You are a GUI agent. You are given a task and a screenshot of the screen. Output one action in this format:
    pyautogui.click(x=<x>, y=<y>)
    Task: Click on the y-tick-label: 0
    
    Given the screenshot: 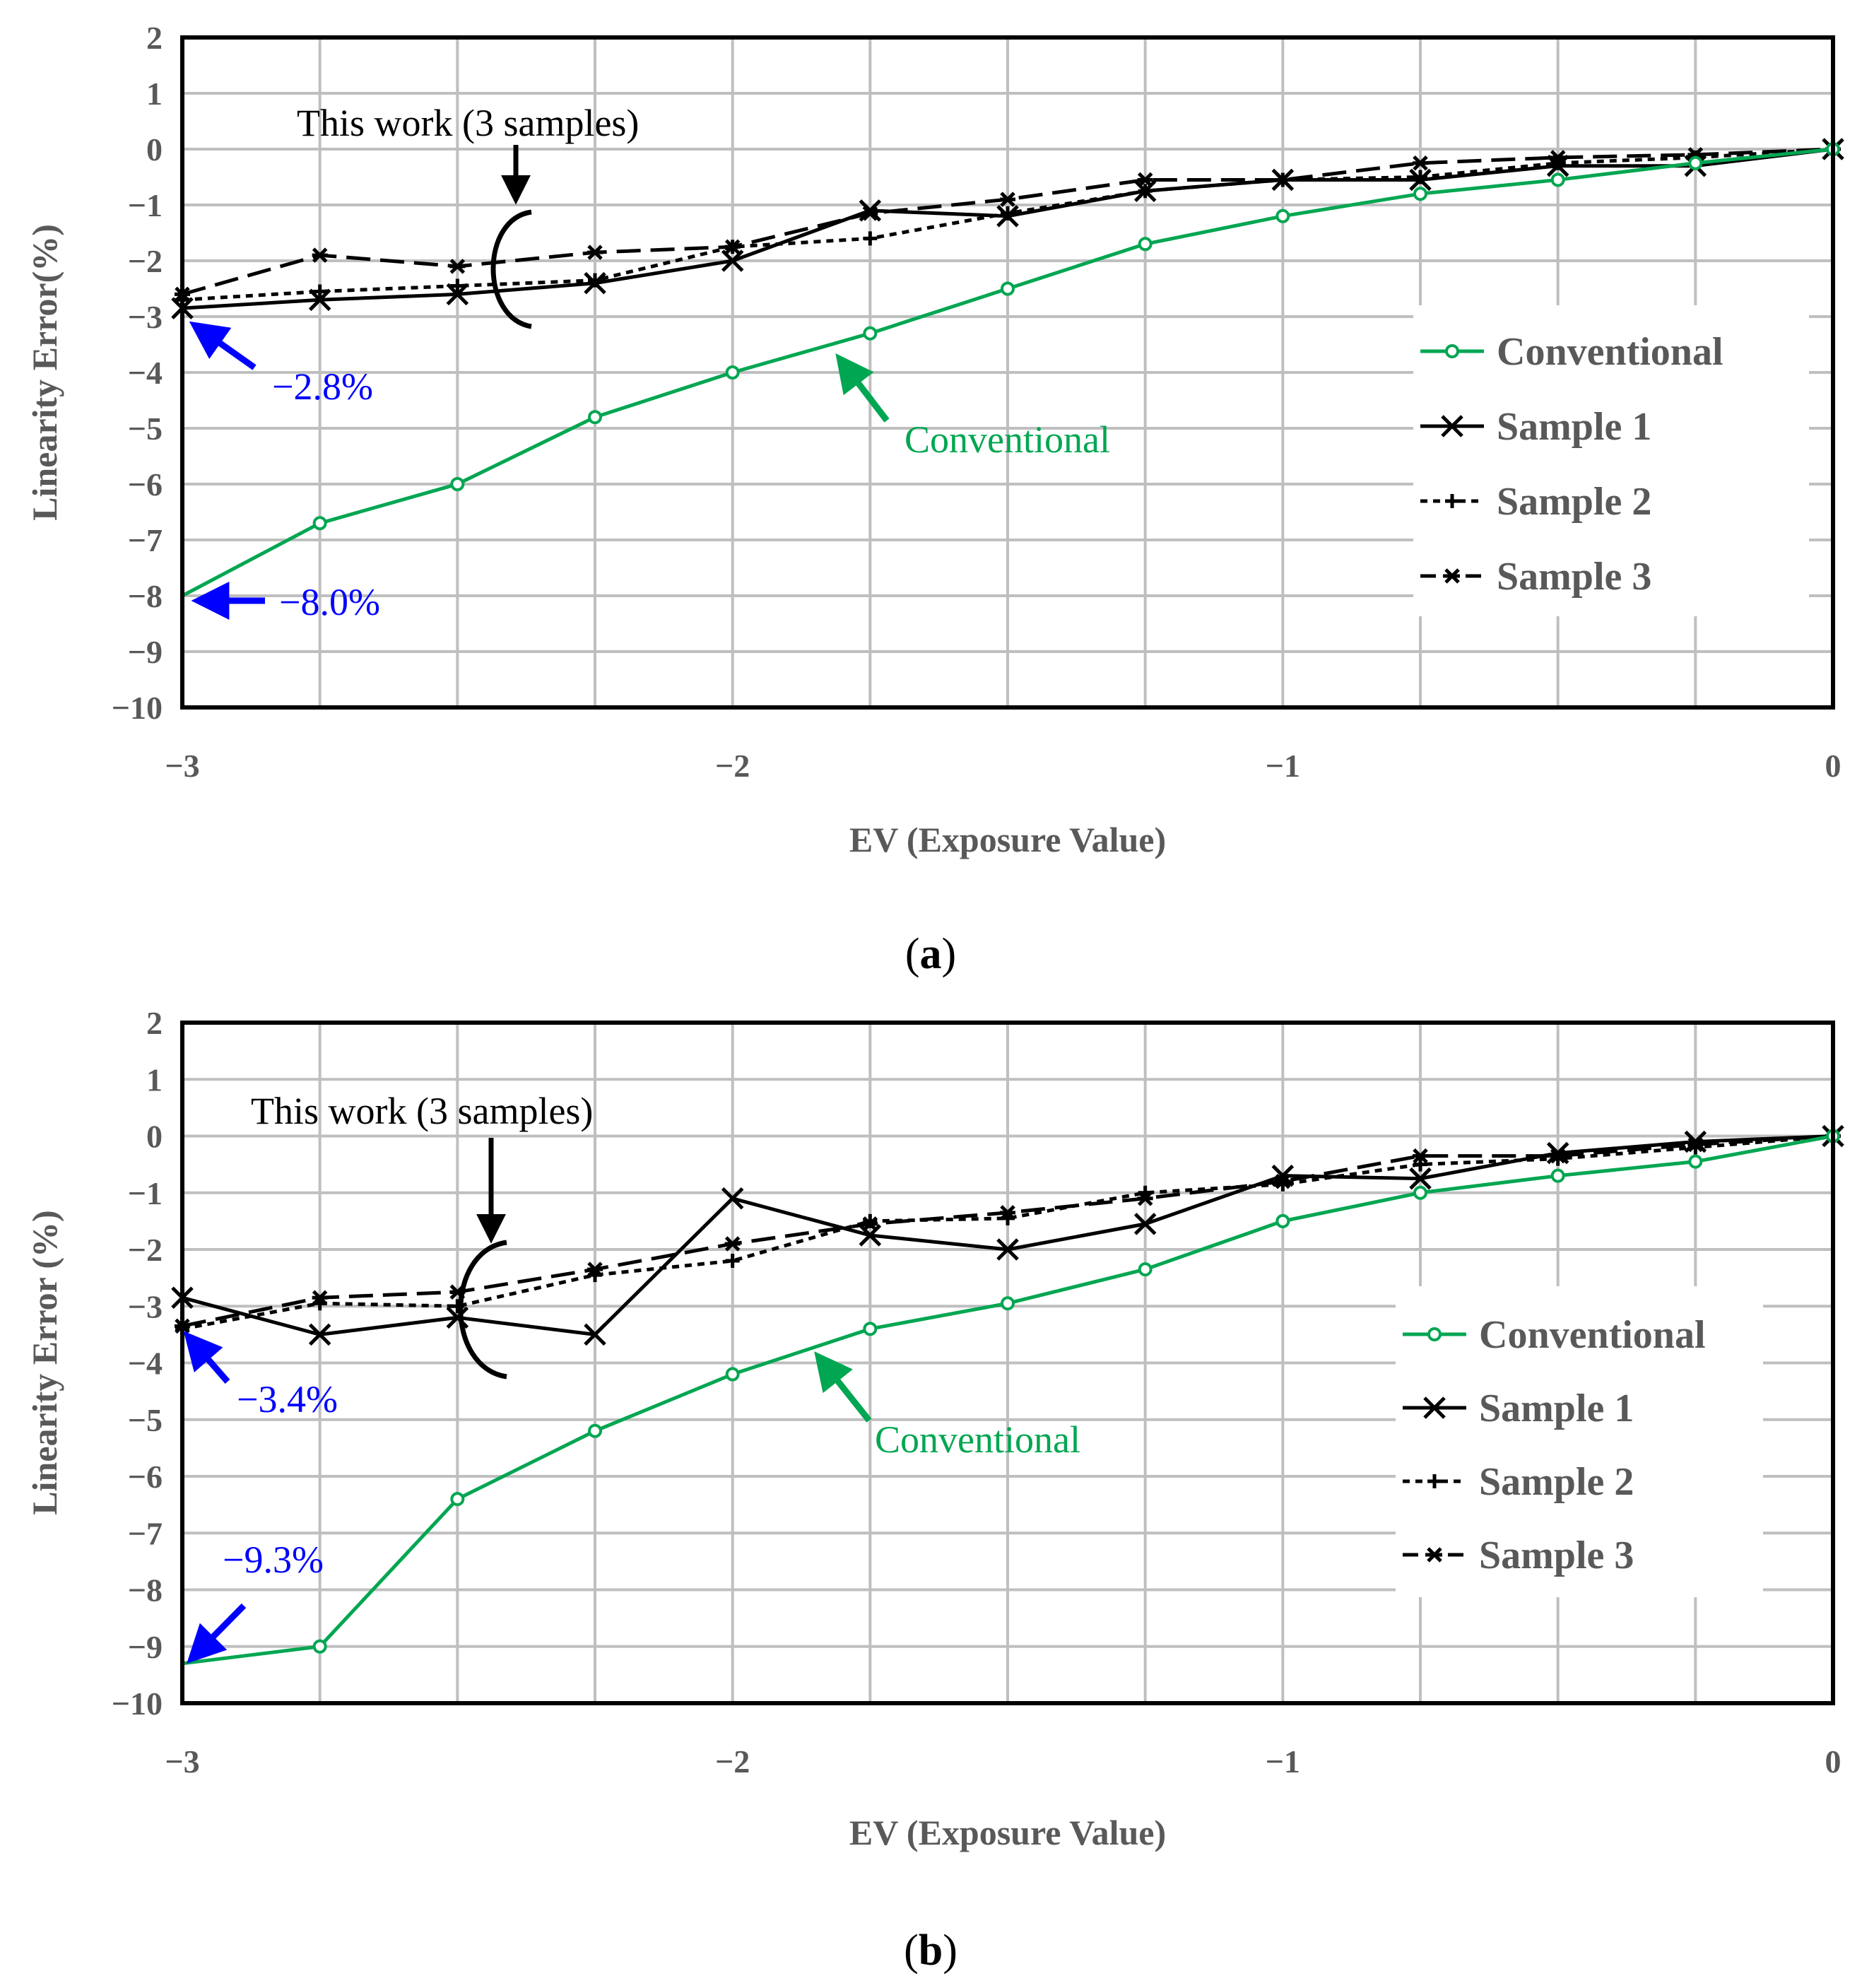 What is the action you would take?
    pyautogui.click(x=154, y=149)
    